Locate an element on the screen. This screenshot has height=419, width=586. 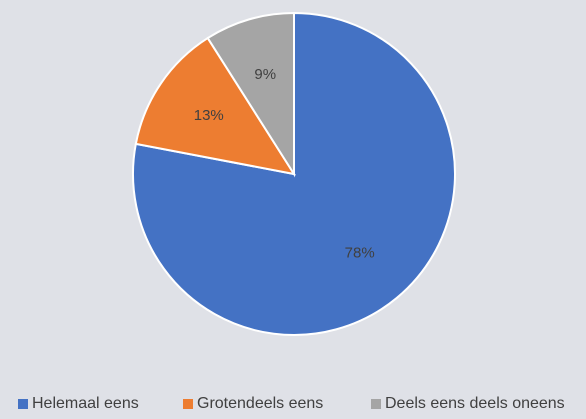
data-label-2: 13% is located at coordinates (209, 115).